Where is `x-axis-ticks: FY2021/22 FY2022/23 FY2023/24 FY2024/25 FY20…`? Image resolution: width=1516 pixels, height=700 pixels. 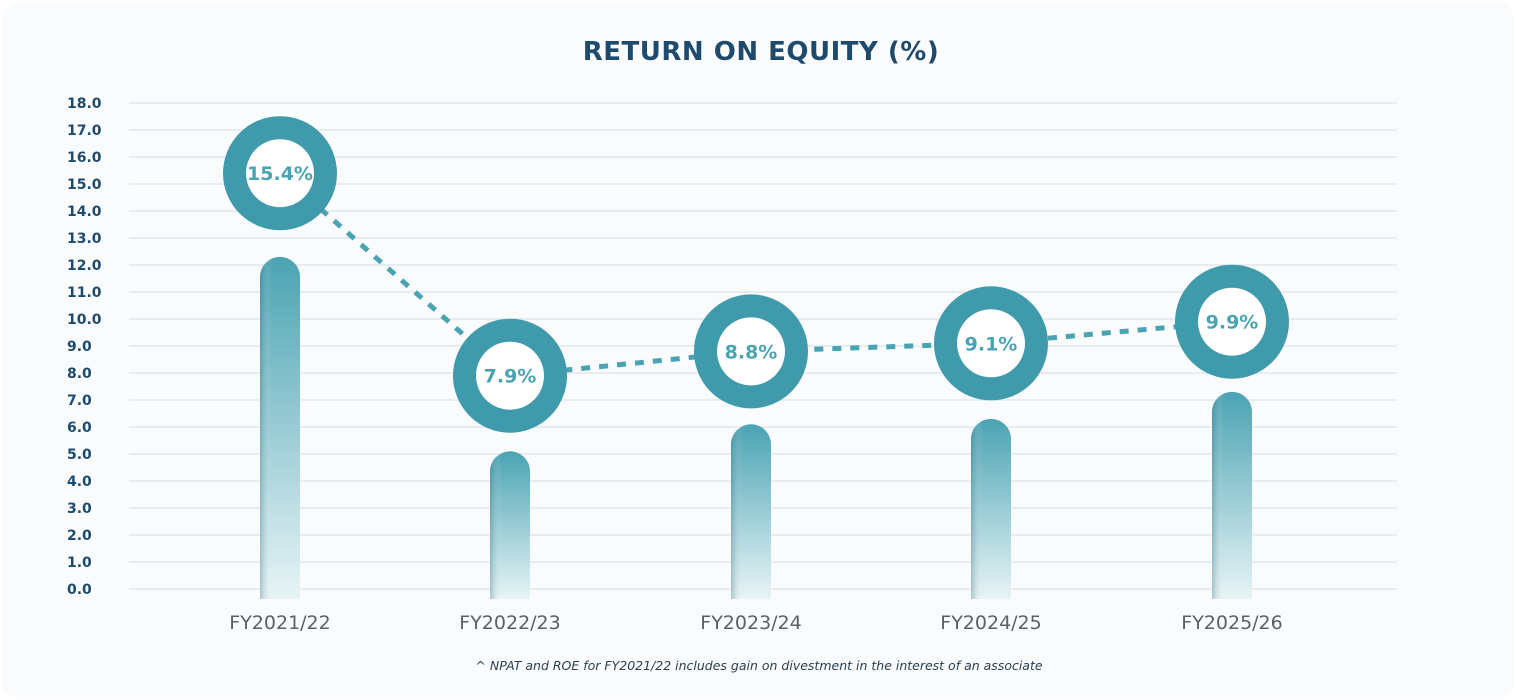 x-axis-ticks: FY2021/22 FY2022/23 FY2023/24 FY2024/25 FY20… is located at coordinates (755, 623).